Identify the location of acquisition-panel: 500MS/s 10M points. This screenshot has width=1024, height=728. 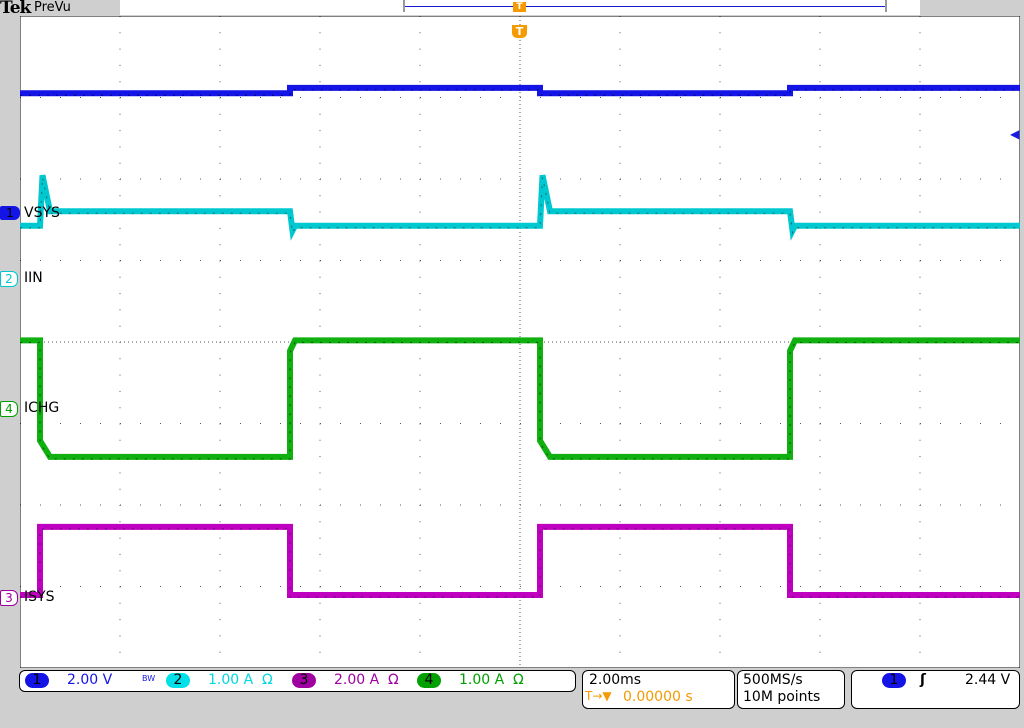
(791, 689).